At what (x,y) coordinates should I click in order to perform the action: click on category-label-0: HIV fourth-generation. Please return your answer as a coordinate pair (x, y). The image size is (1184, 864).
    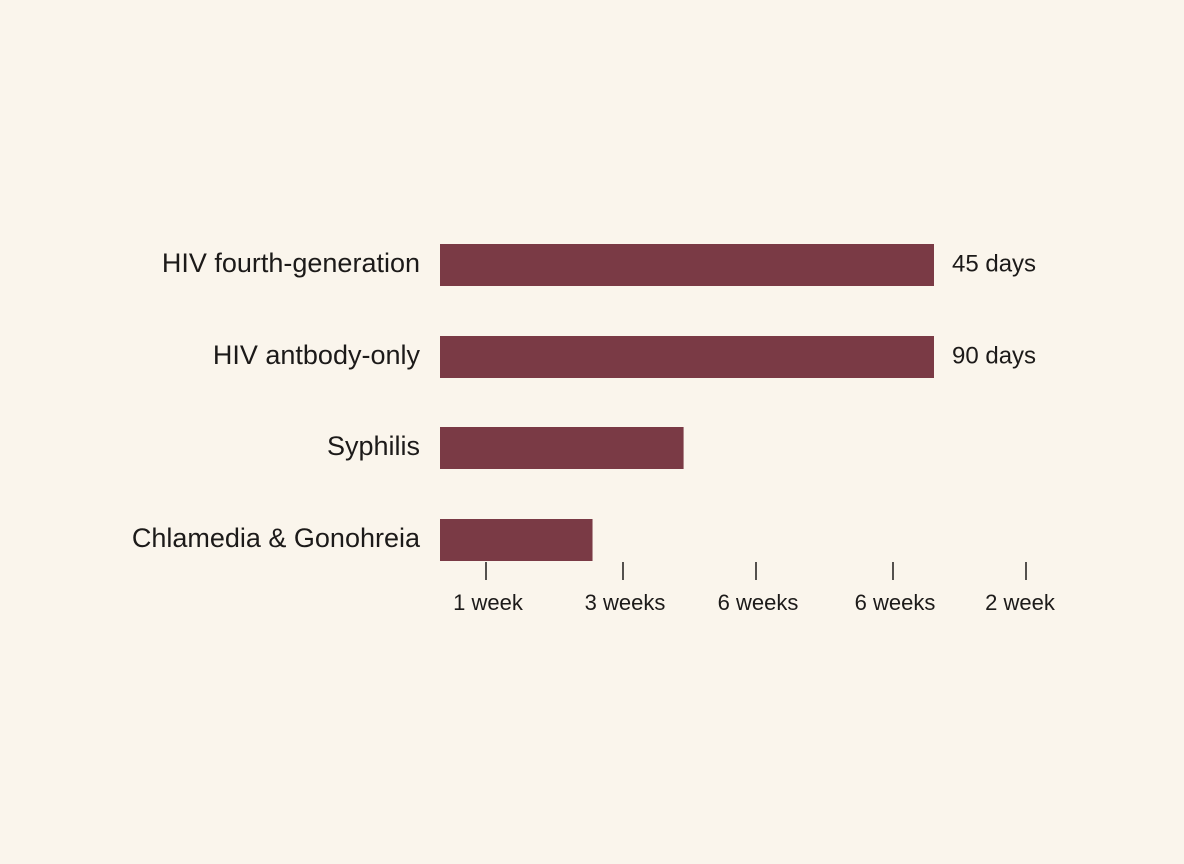
    Looking at the image, I should click on (291, 263).